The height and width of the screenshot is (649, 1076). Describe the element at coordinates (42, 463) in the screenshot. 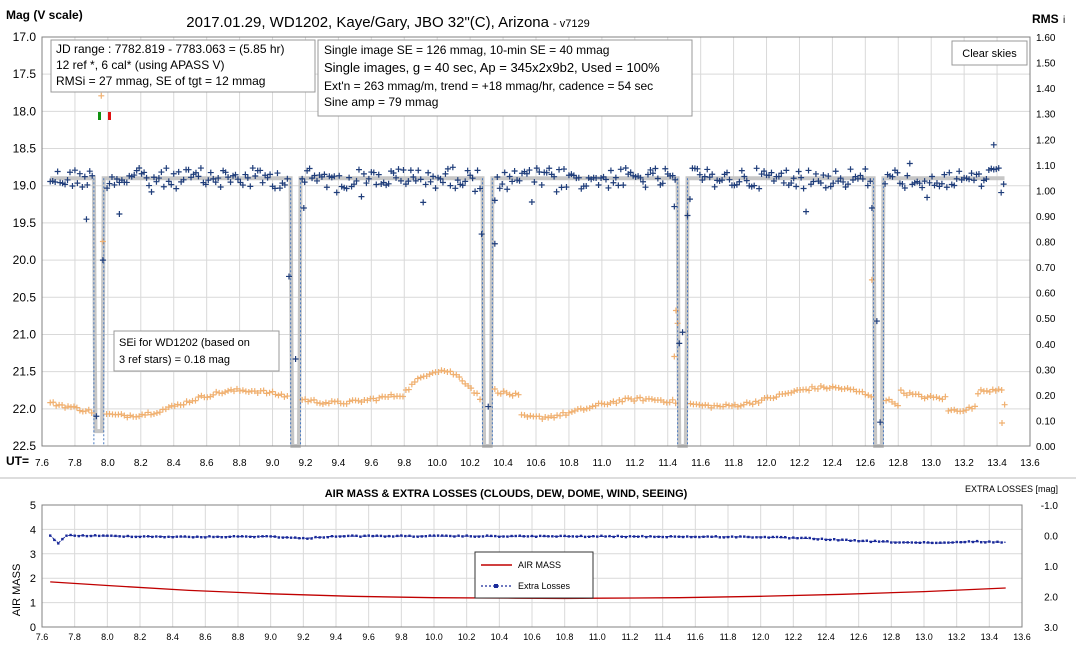

I see `upper-x-tick-label: 7.6` at that location.